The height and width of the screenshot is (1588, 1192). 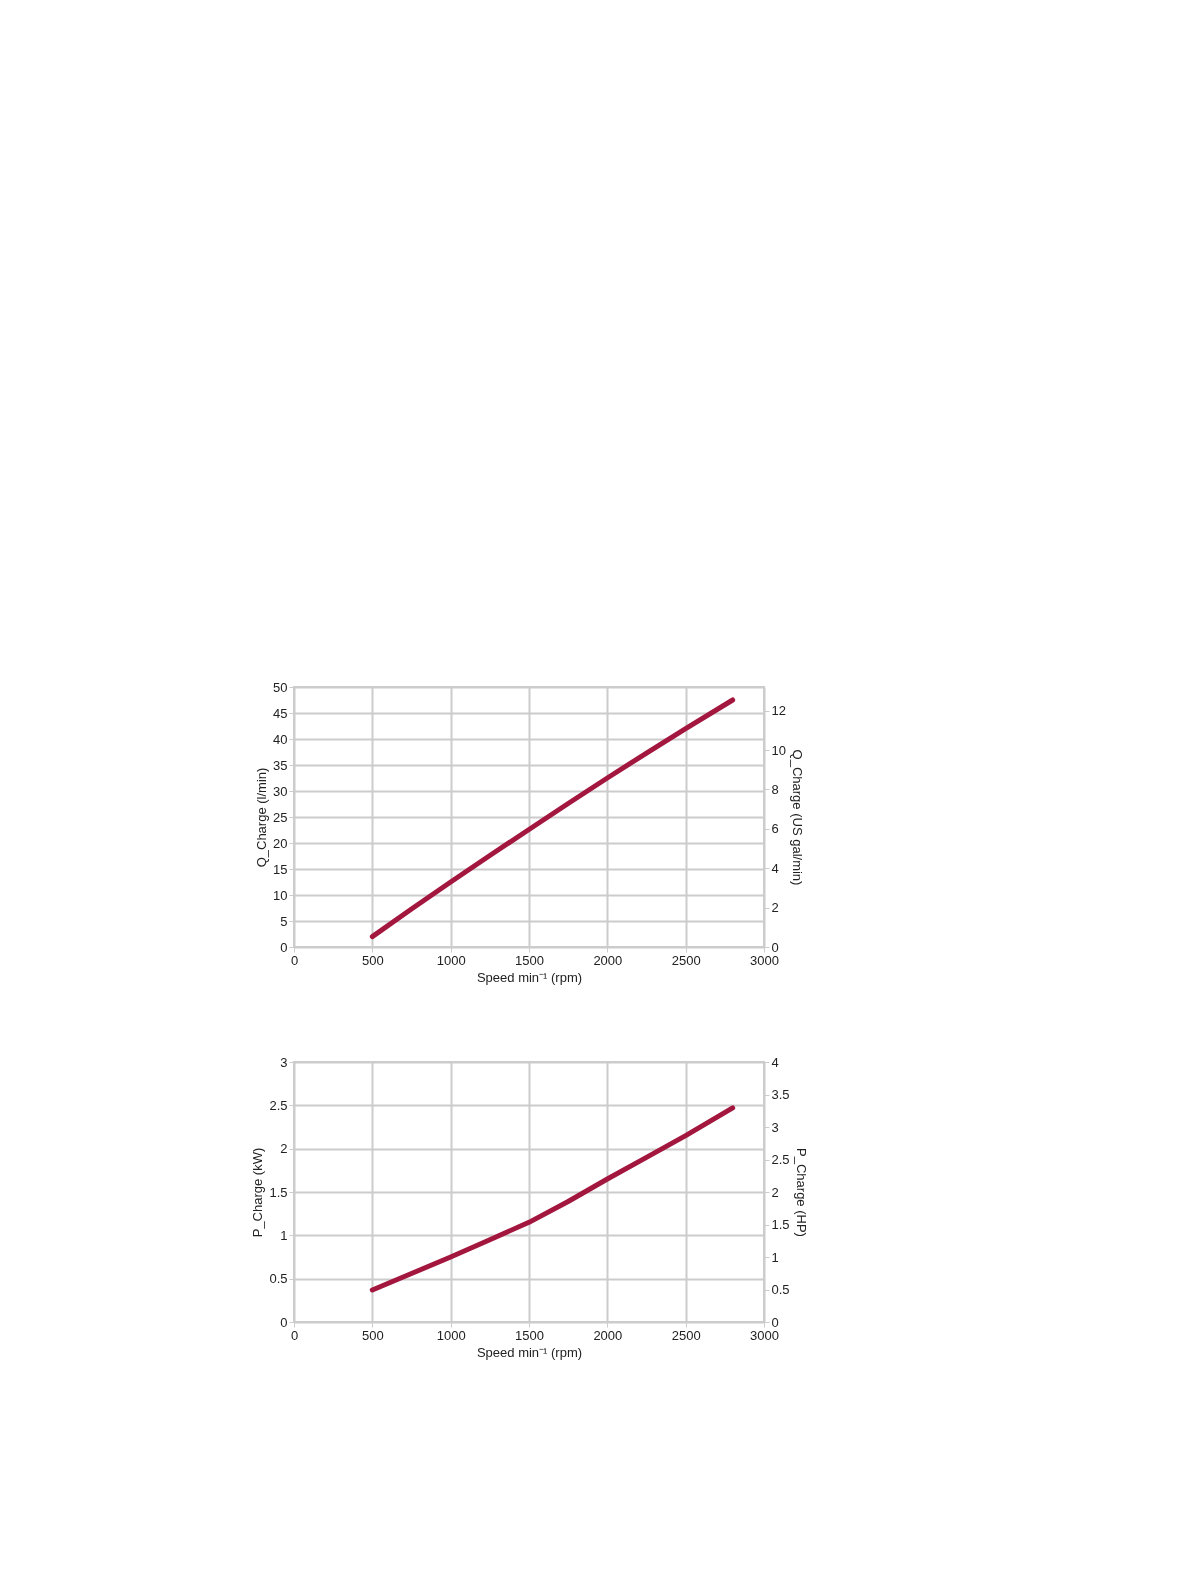 What do you see at coordinates (284, 921) in the screenshot?
I see `y-tick-label: 5` at bounding box center [284, 921].